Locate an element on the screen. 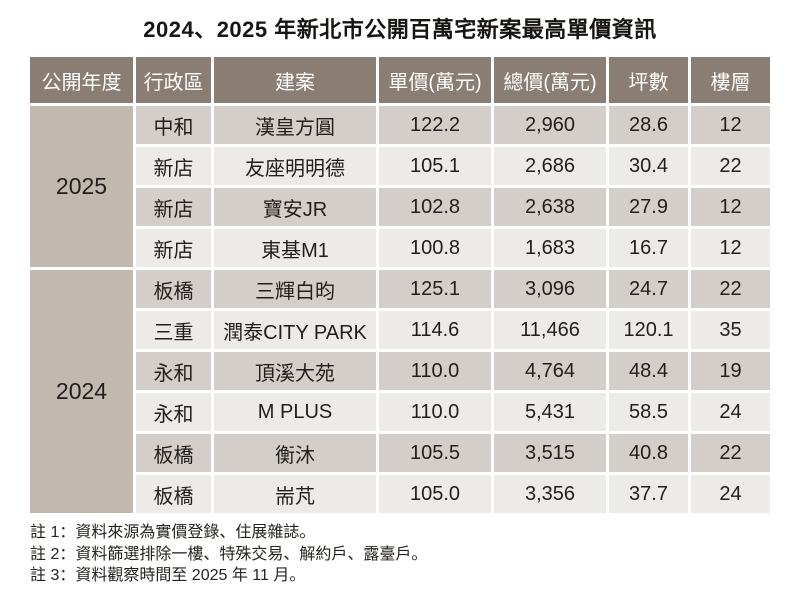 The height and width of the screenshot is (600, 800). cell-ping: 30.4 is located at coordinates (648, 166).